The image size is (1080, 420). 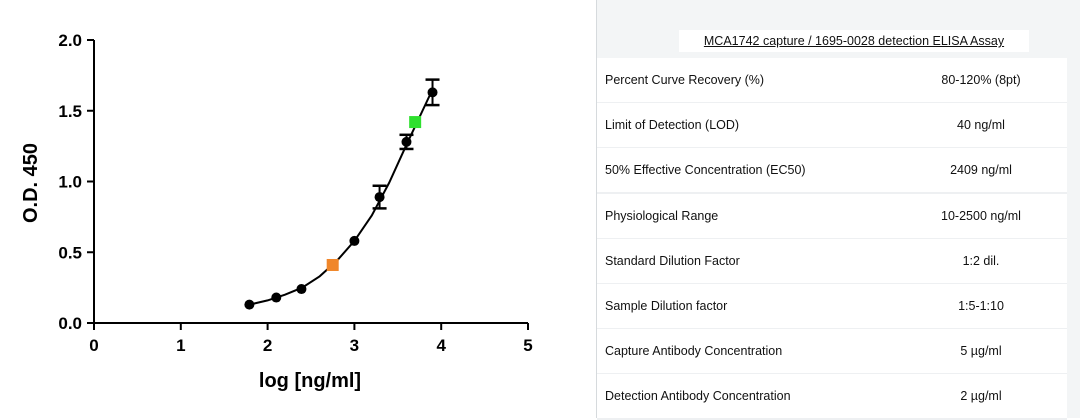 What do you see at coordinates (832, 307) in the screenshot?
I see `table-row: Sample Dilution factor 1:5-1:10` at bounding box center [832, 307].